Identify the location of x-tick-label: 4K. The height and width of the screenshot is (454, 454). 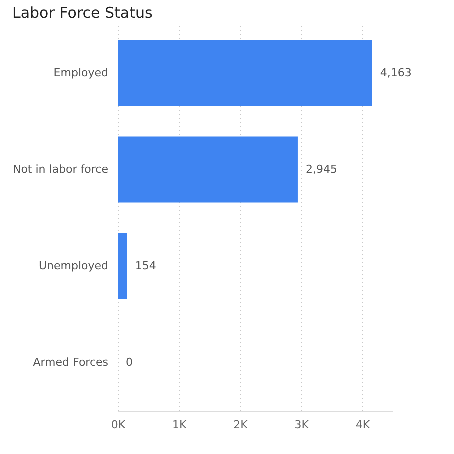
(363, 425).